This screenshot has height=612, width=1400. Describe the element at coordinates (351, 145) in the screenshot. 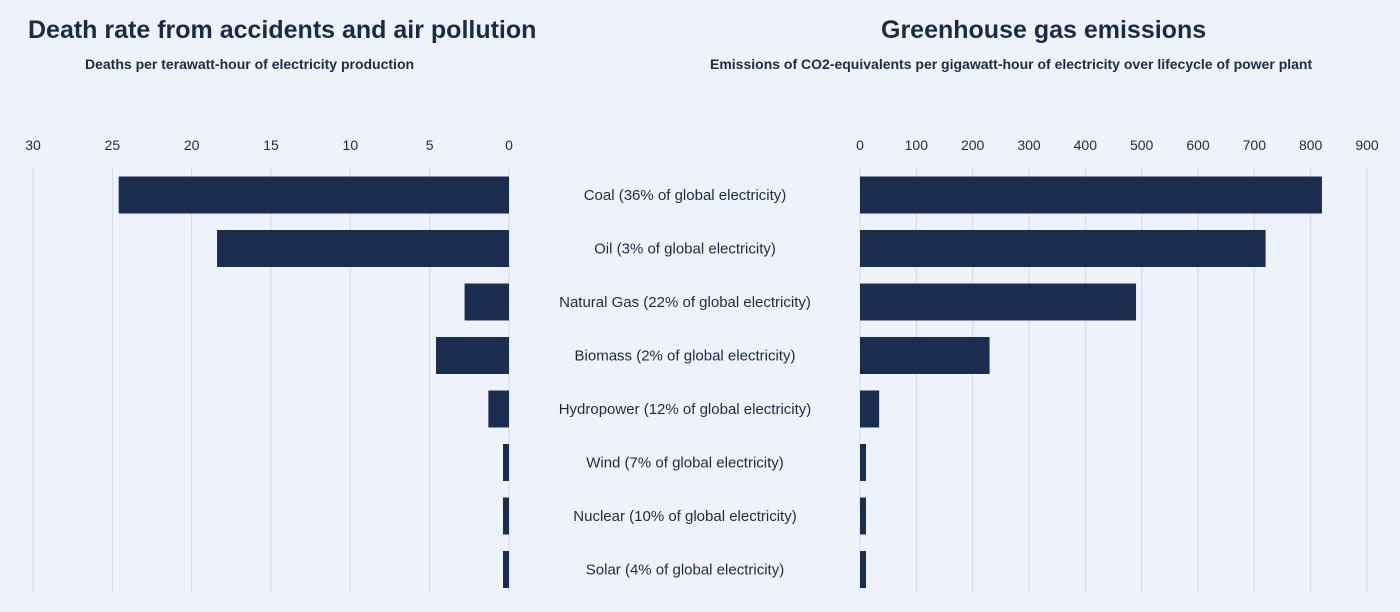

I see `left-tick-label: 10` at that location.